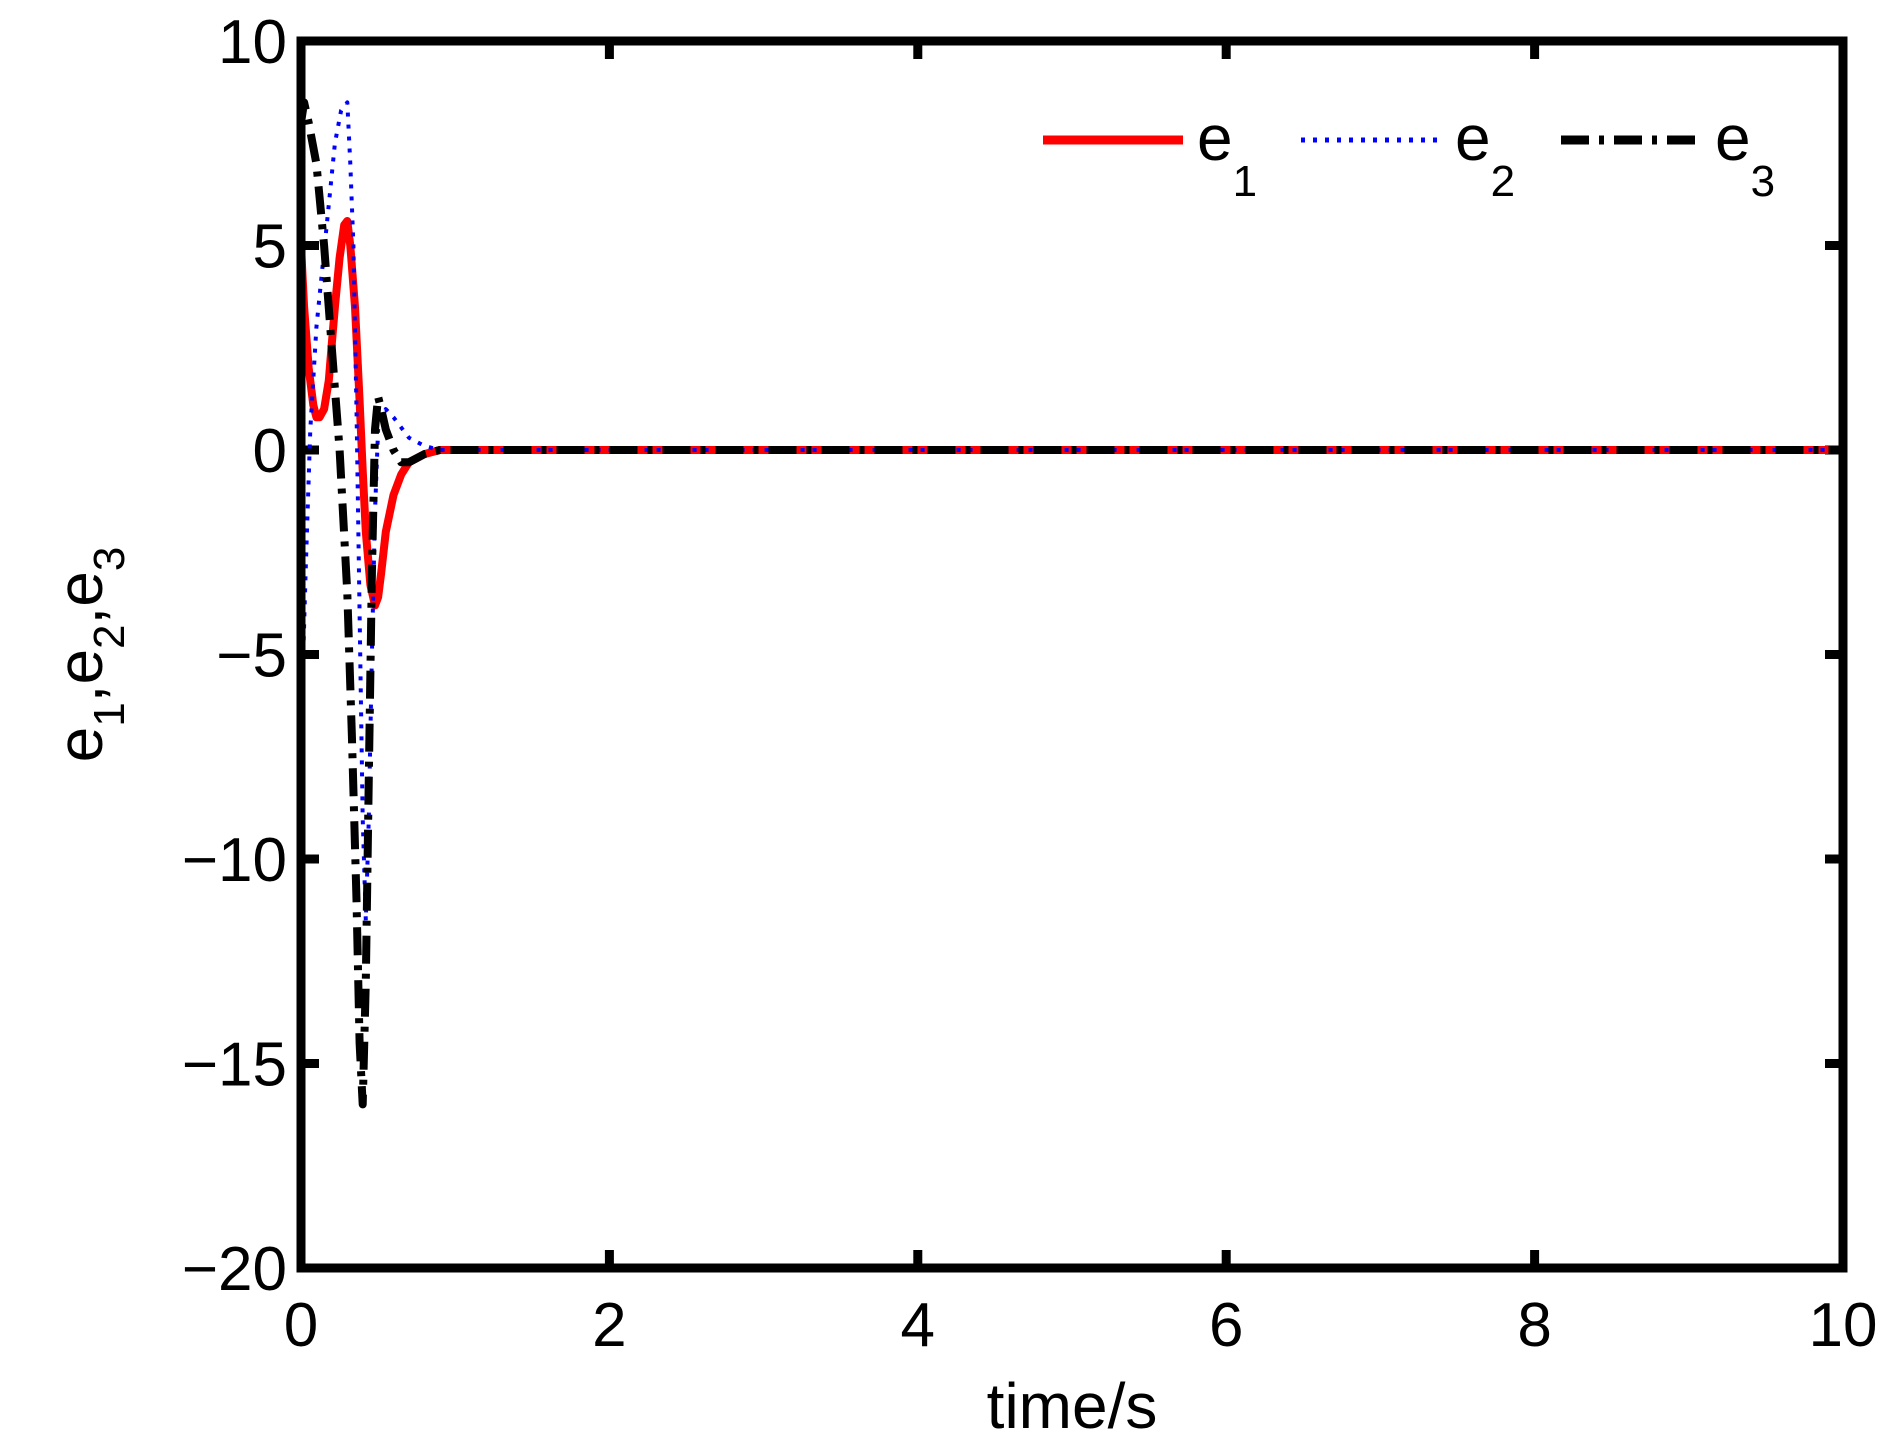  I want to click on y-axis-label-text: e1,e2,e3, so click(89, 655).